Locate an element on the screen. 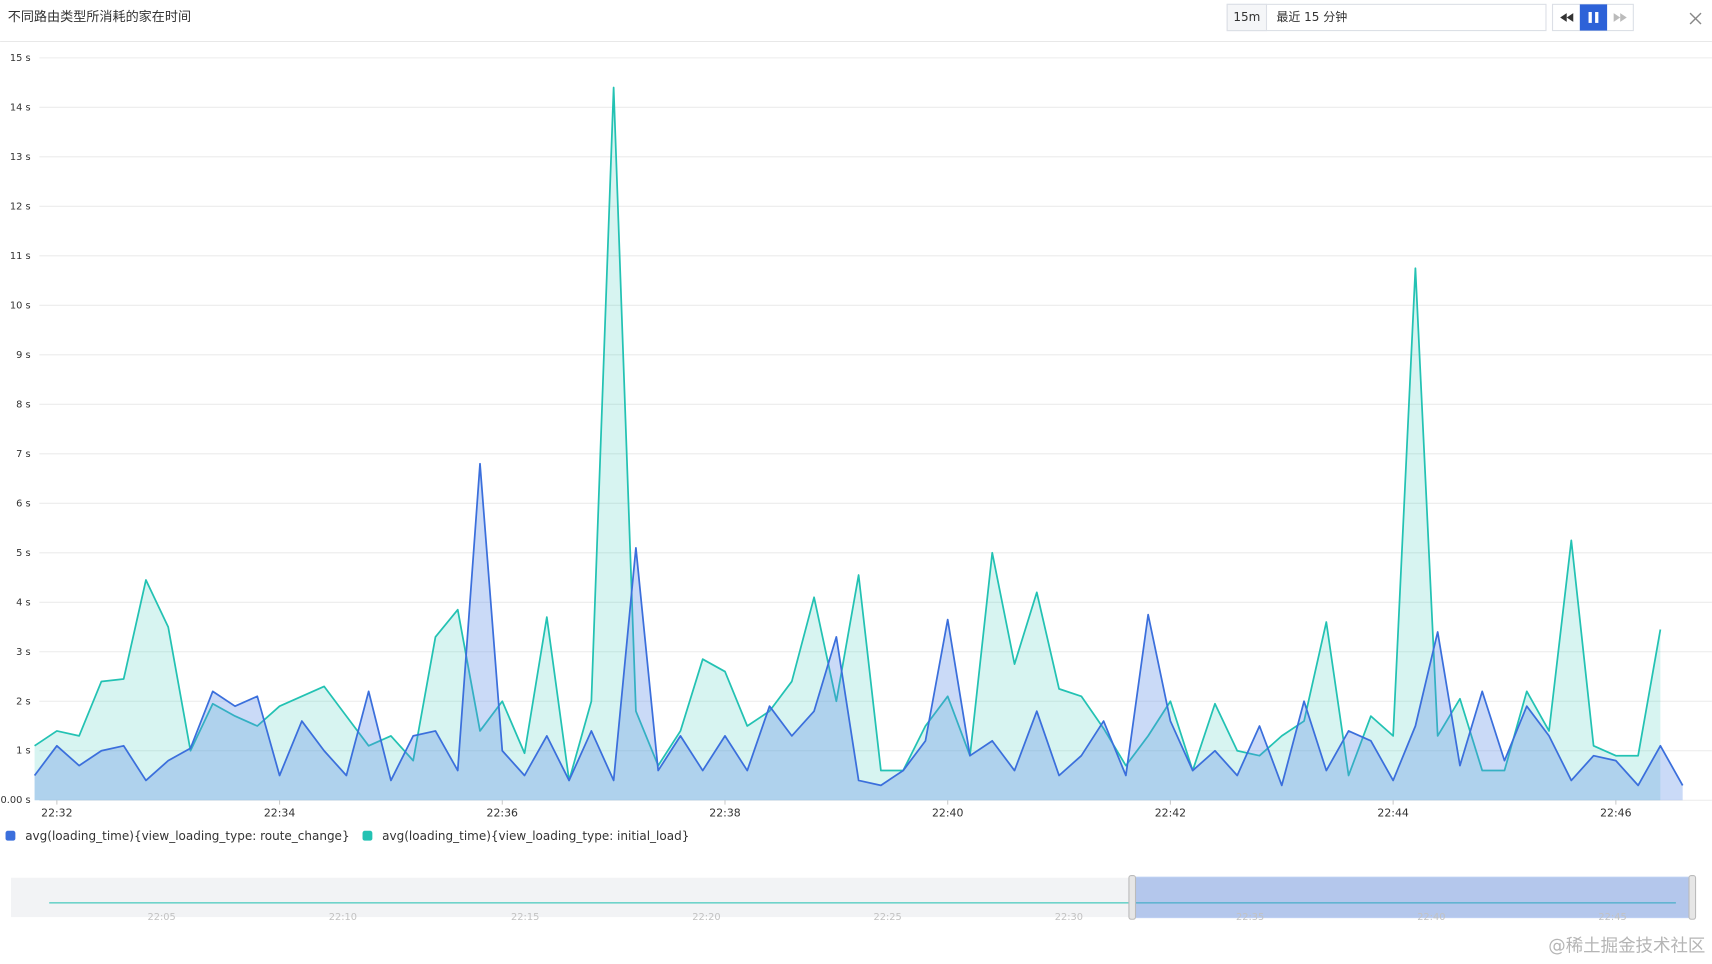  y-tick-label: 6 s is located at coordinates (23, 503).